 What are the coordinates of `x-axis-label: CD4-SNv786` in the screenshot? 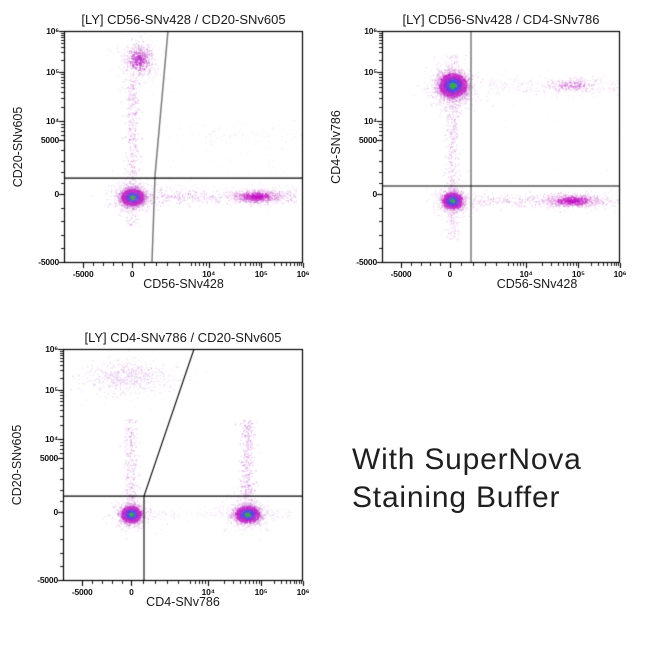 It's located at (183, 602).